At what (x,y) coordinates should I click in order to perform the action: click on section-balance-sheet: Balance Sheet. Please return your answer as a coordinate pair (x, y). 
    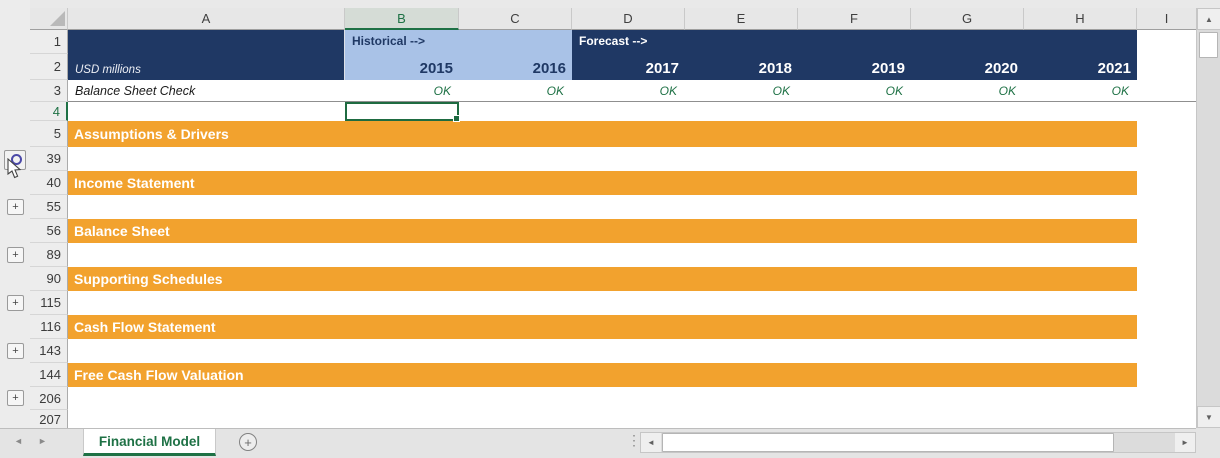
    Looking at the image, I should click on (602, 231).